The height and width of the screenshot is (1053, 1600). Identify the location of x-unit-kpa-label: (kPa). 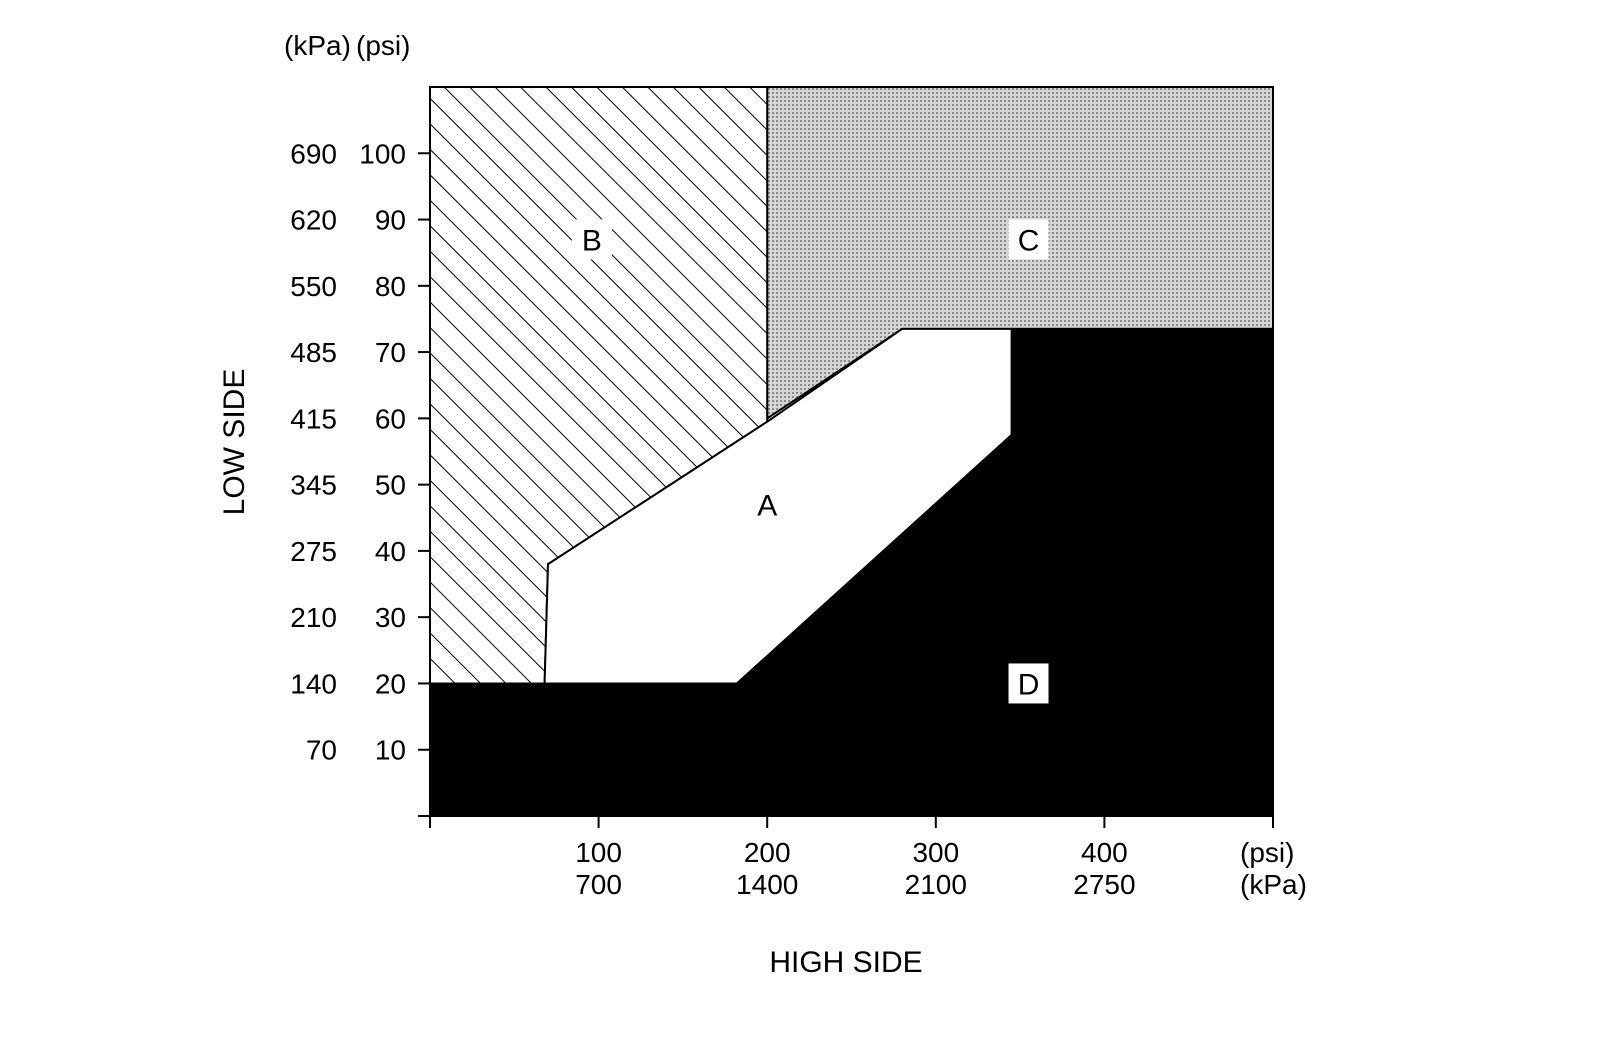
(1273, 884).